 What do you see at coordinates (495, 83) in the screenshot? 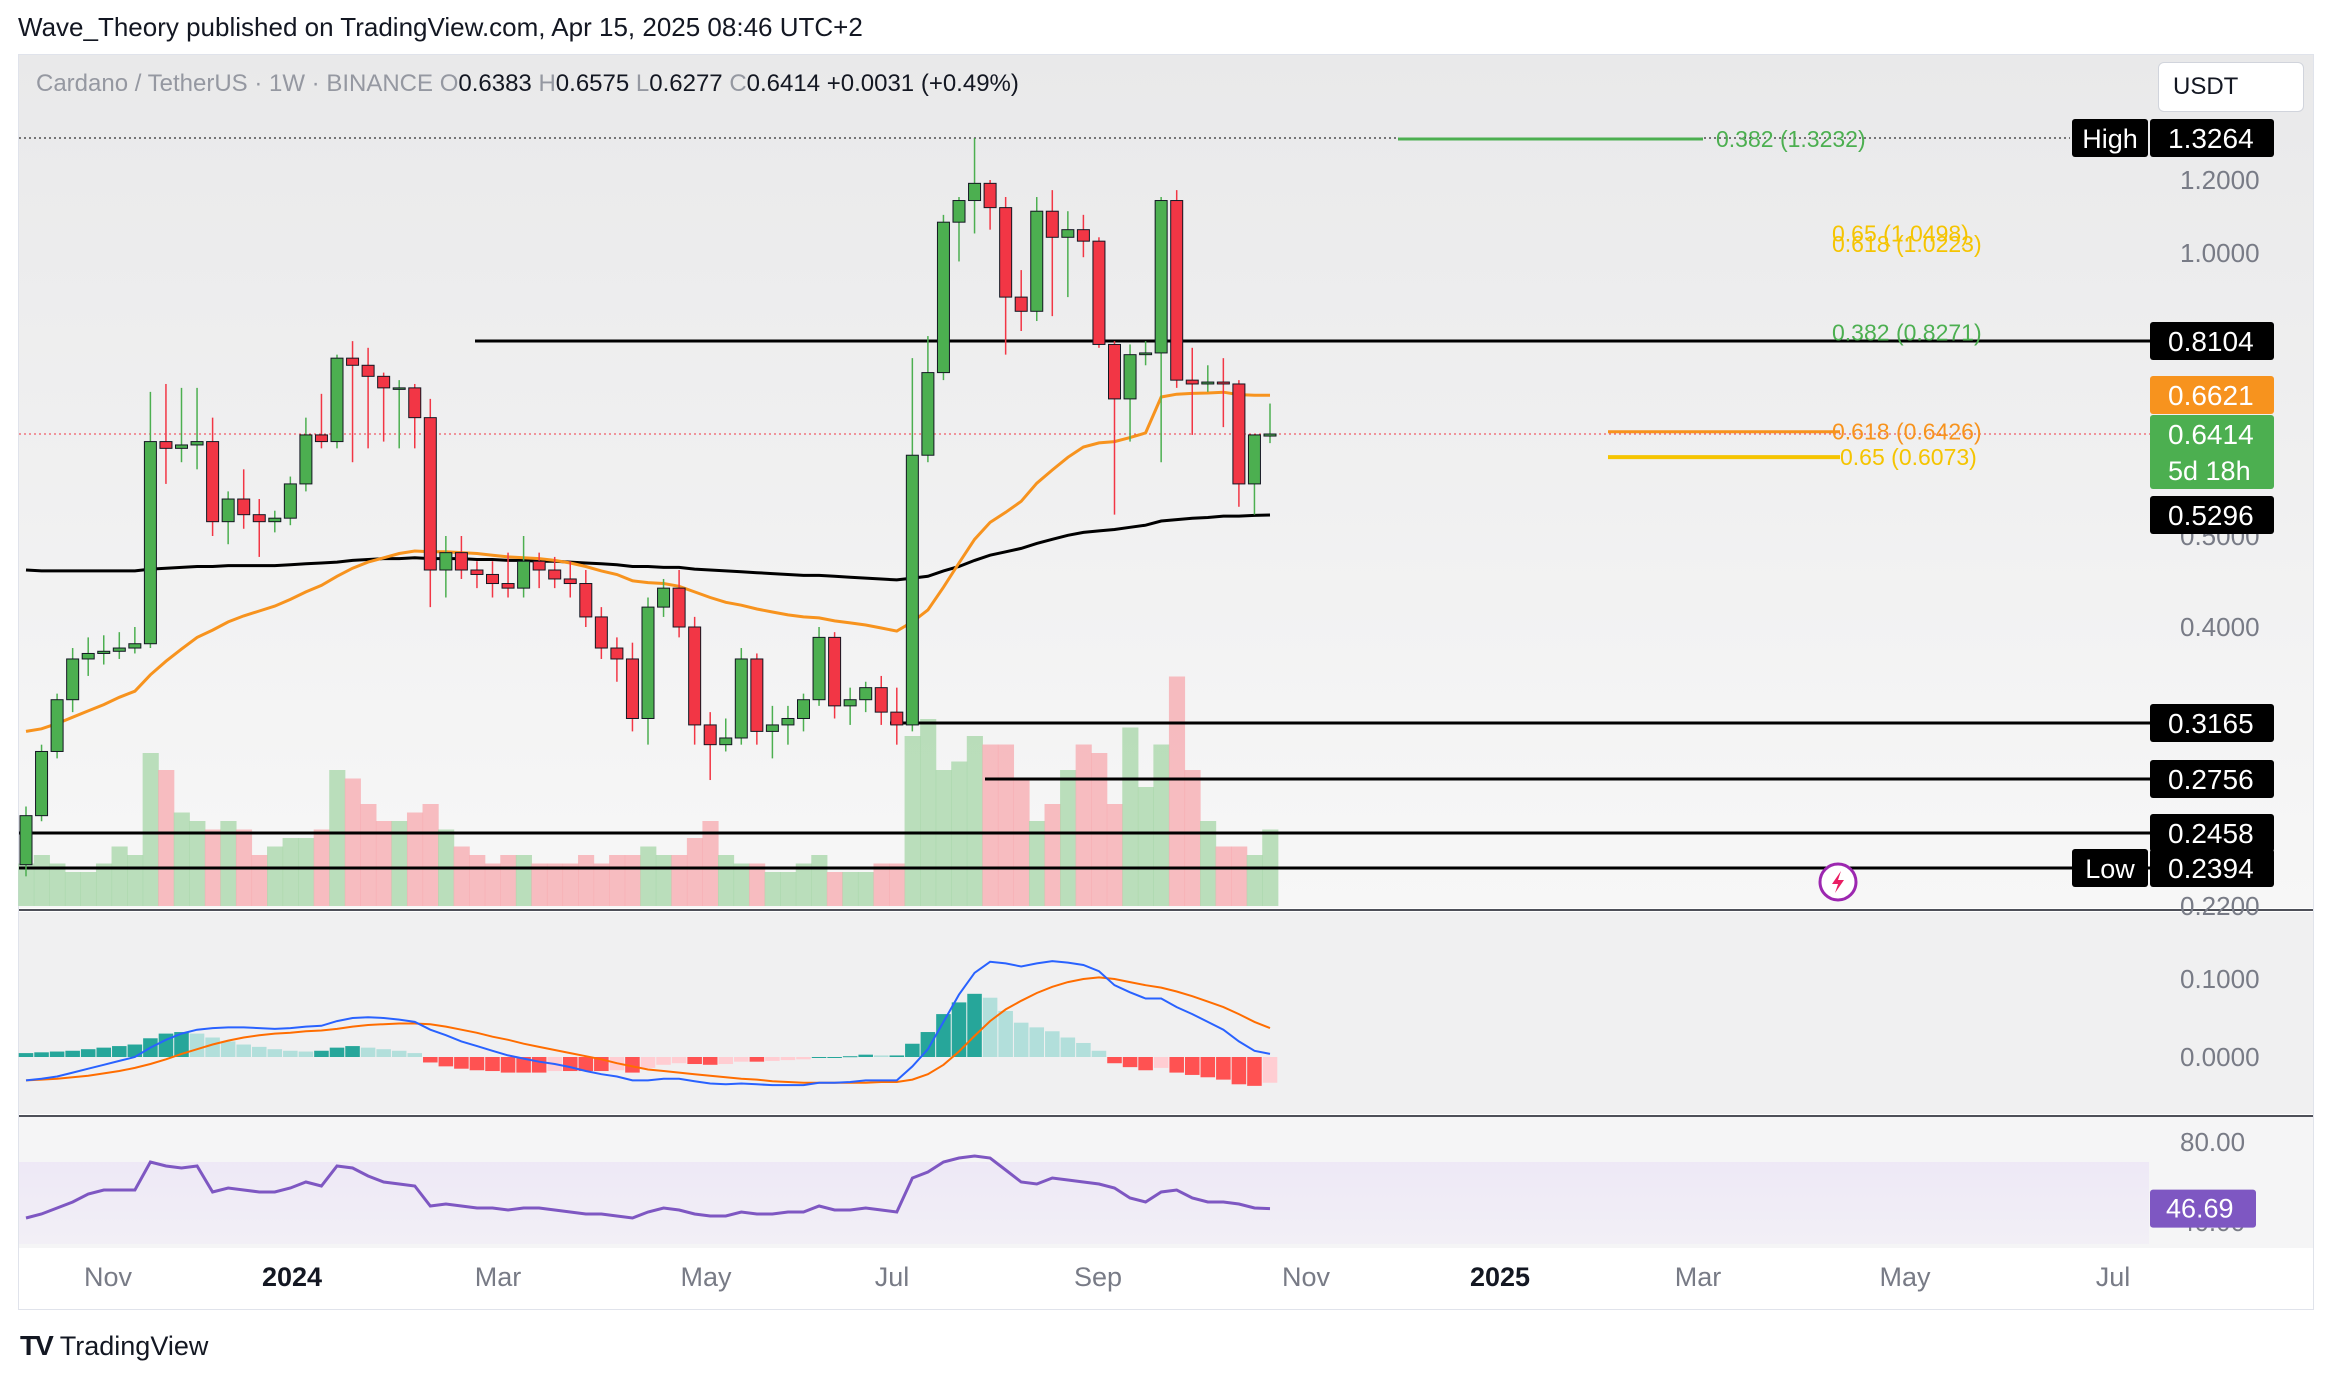
I see `open-value: 0.6383` at bounding box center [495, 83].